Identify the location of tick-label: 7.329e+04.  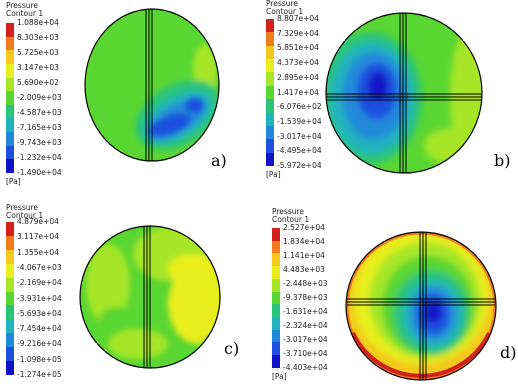
(298, 33).